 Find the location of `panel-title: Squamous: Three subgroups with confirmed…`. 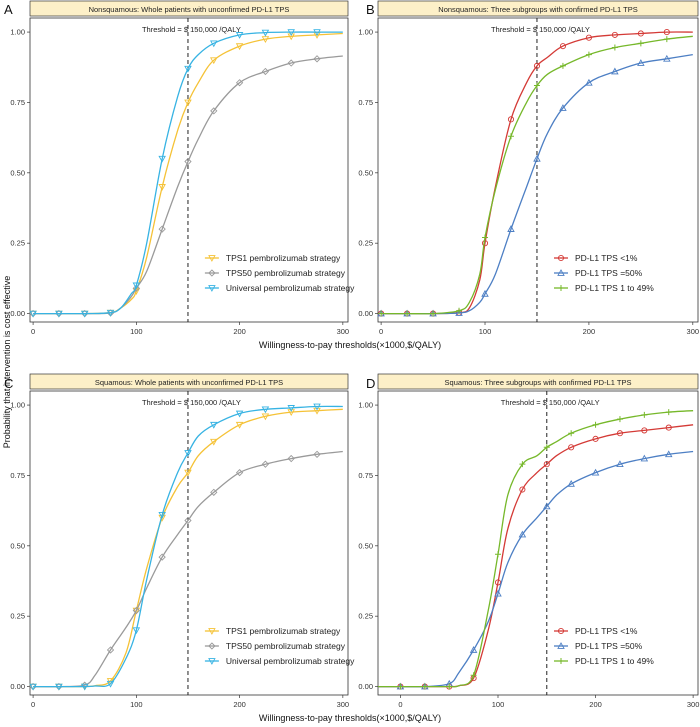

panel-title: Squamous: Three subgroups with confirmed… is located at coordinates (538, 382).